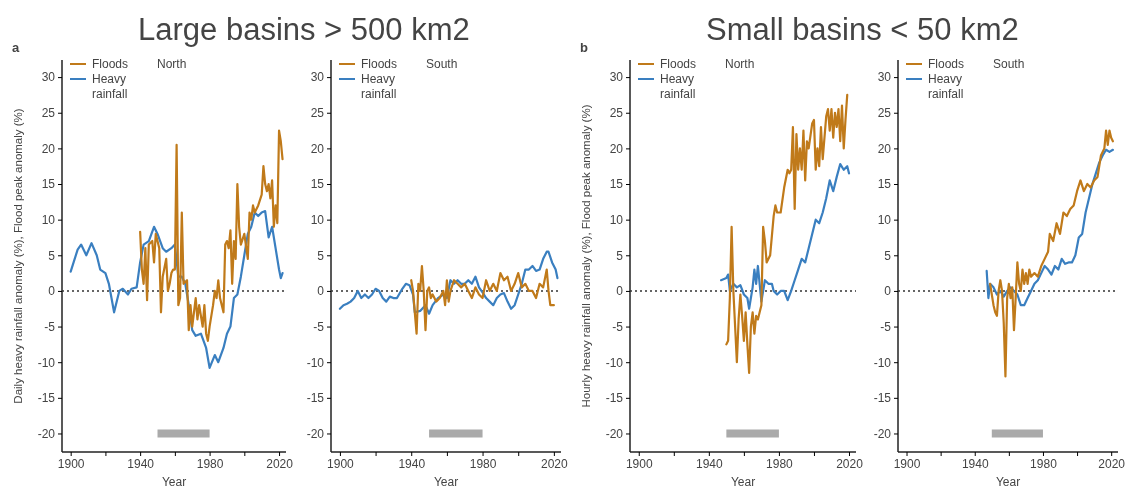  What do you see at coordinates (16, 47) in the screenshot?
I see `text: a` at bounding box center [16, 47].